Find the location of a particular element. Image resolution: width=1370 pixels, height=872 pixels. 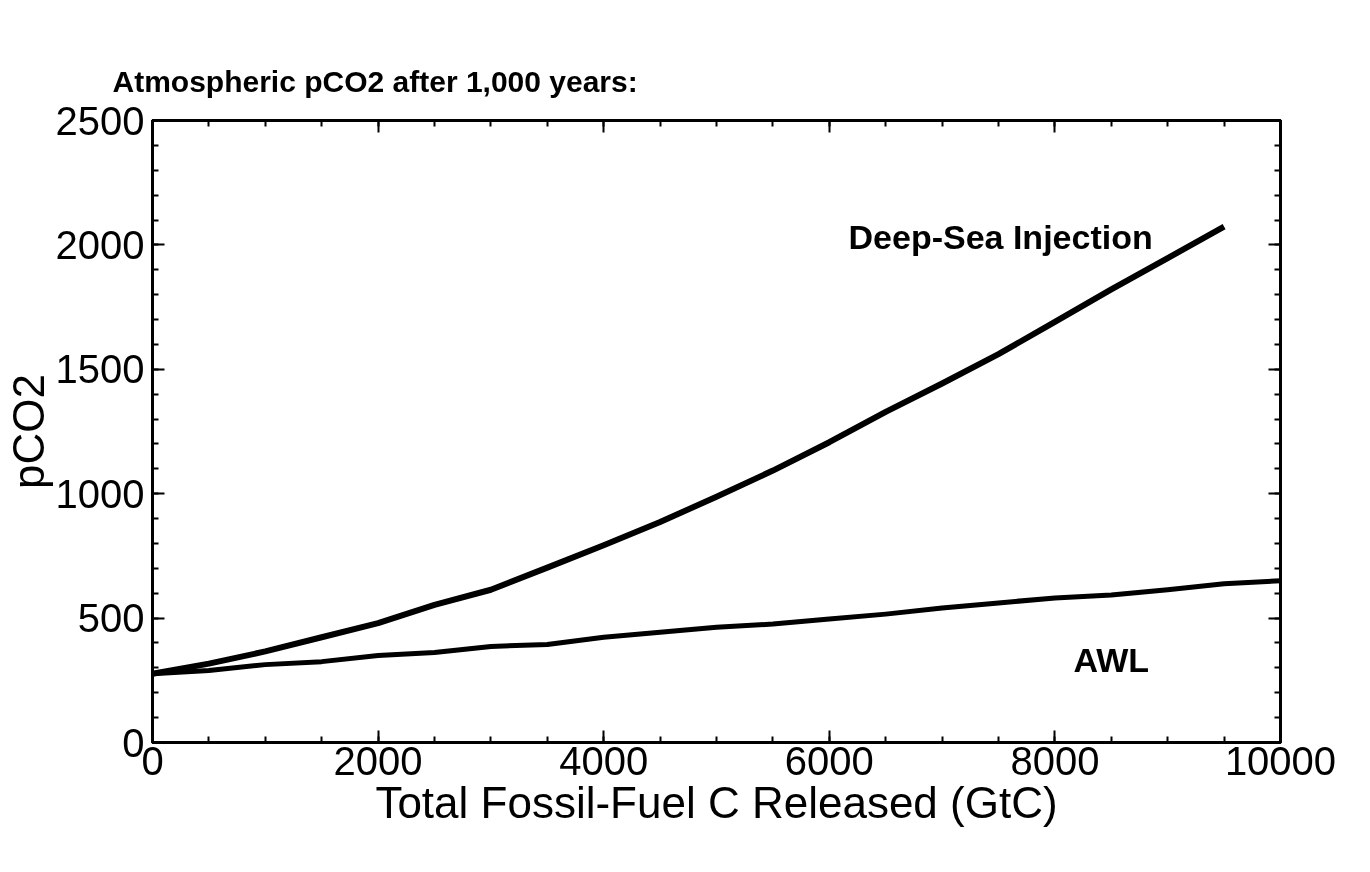

chart-title: Atmospheric pCO2 after 1,000 years: is located at coordinates (375, 81).